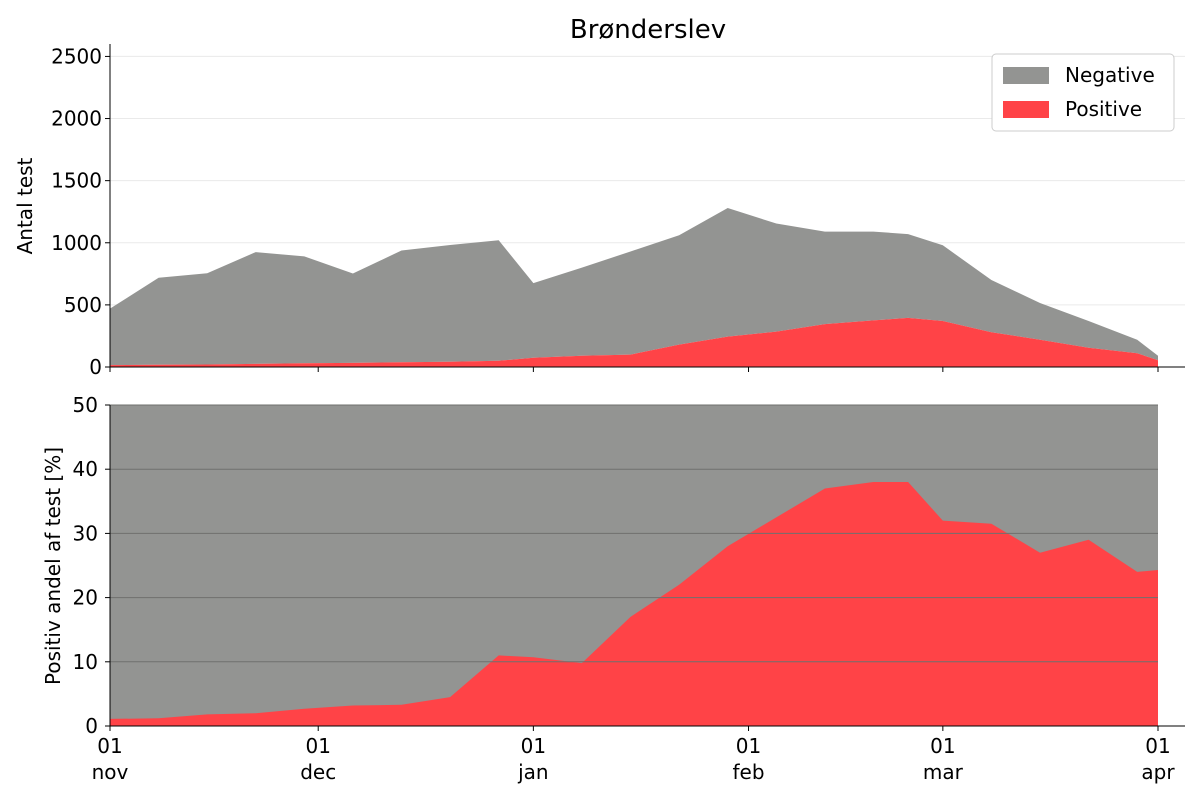 This screenshot has height=800, width=1200. I want to click on legend-label-positive: Positive, so click(1103, 109).